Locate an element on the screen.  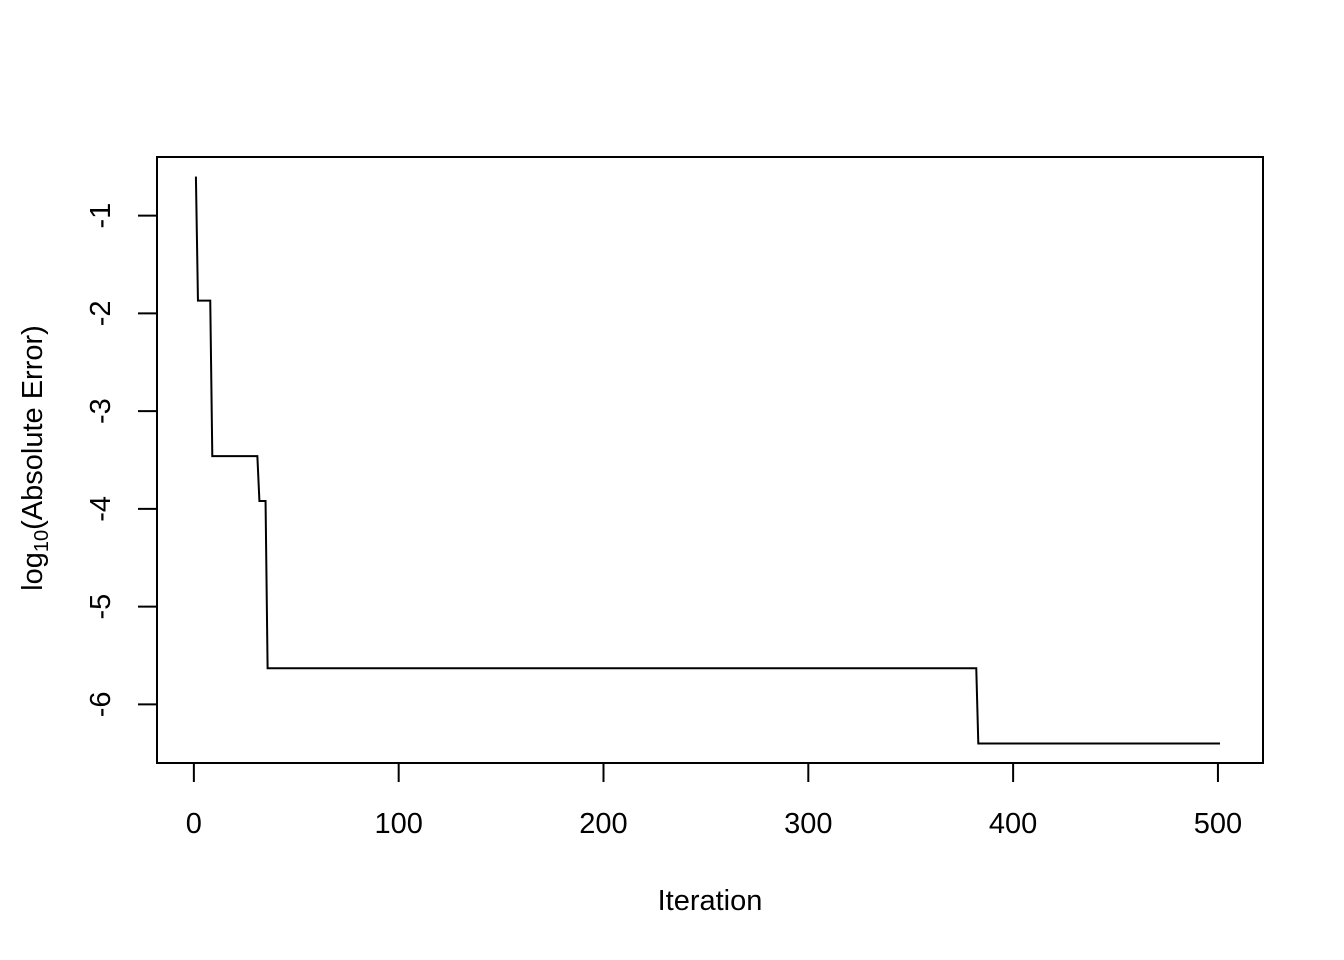
y-axis-label-subscript: 10 is located at coordinates (42, 541).